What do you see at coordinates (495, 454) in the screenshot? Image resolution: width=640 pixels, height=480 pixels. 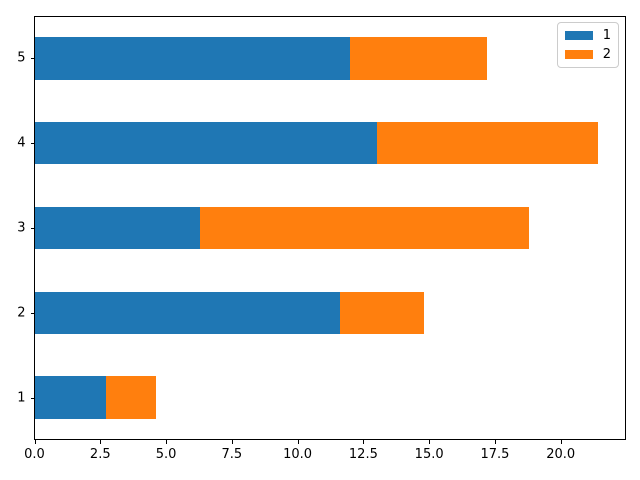 I see `x-tick-label: 17.5` at bounding box center [495, 454].